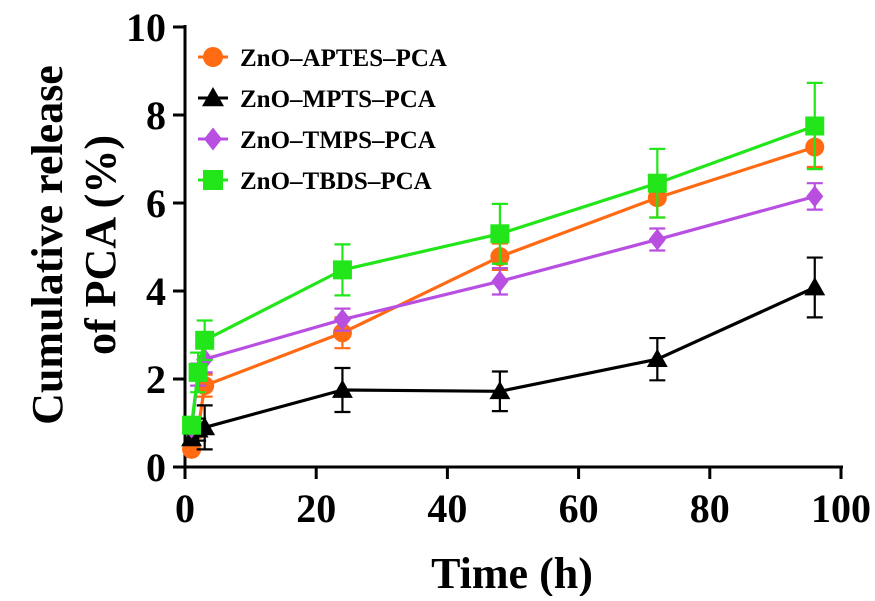 This screenshot has width=875, height=601. Describe the element at coordinates (316, 508) in the screenshot. I see `x-tick-label: 20` at that location.